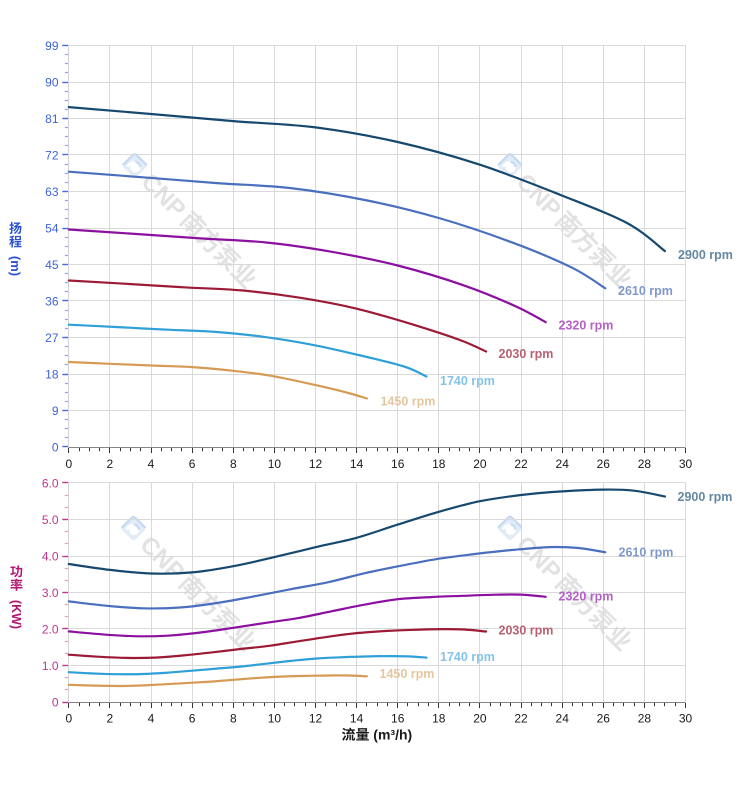 The width and height of the screenshot is (752, 797). I want to click on svg-text: 99, so click(52, 46).